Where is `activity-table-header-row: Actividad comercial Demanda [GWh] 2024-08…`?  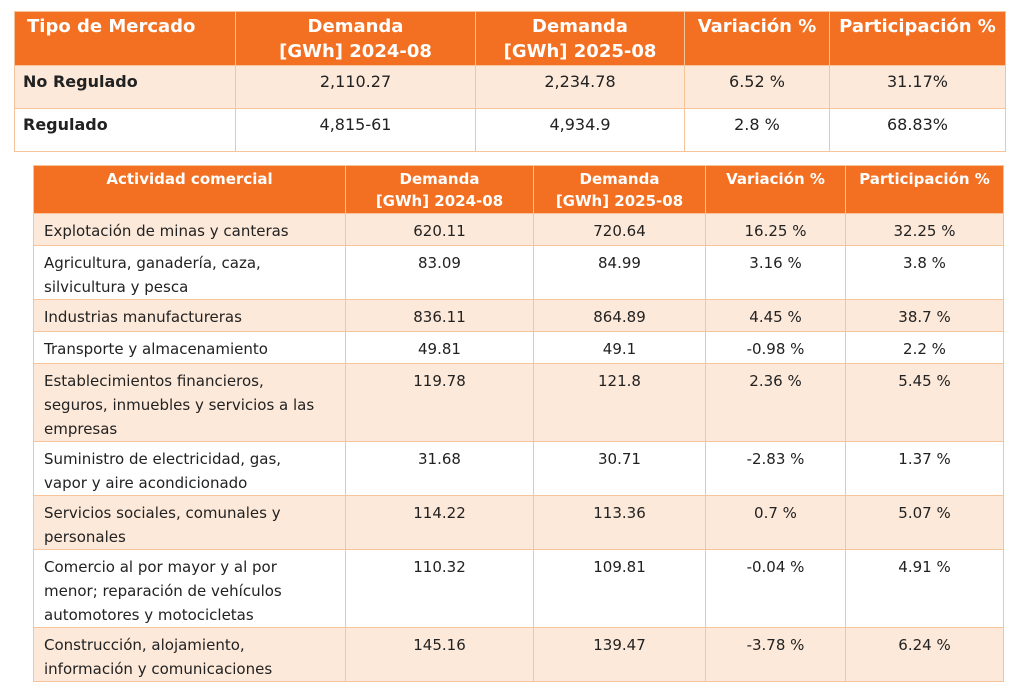 activity-table-header-row: Actividad comercial Demanda [GWh] 2024-08… is located at coordinates (518, 189).